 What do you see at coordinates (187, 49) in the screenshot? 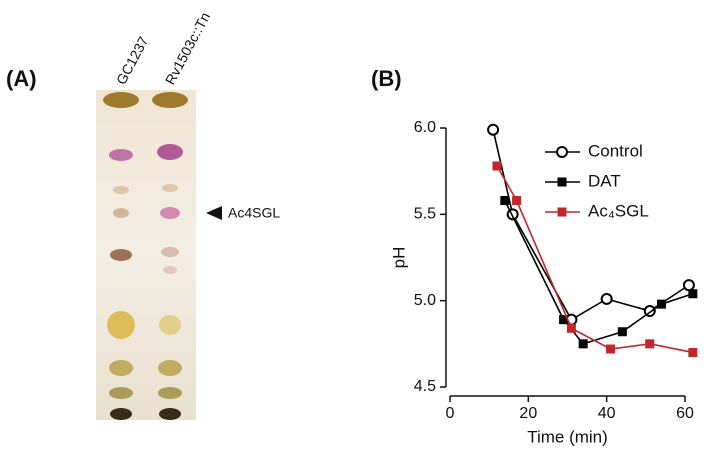
I see `lane-label: Rv1503c::Tn` at bounding box center [187, 49].